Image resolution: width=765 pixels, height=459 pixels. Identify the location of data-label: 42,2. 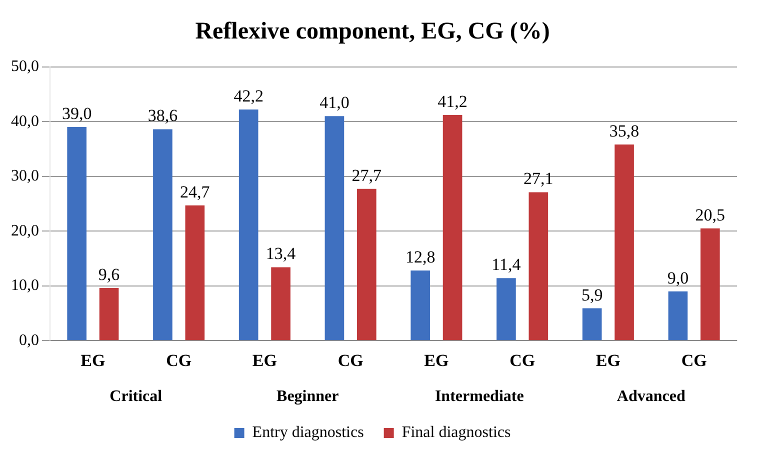
(249, 96).